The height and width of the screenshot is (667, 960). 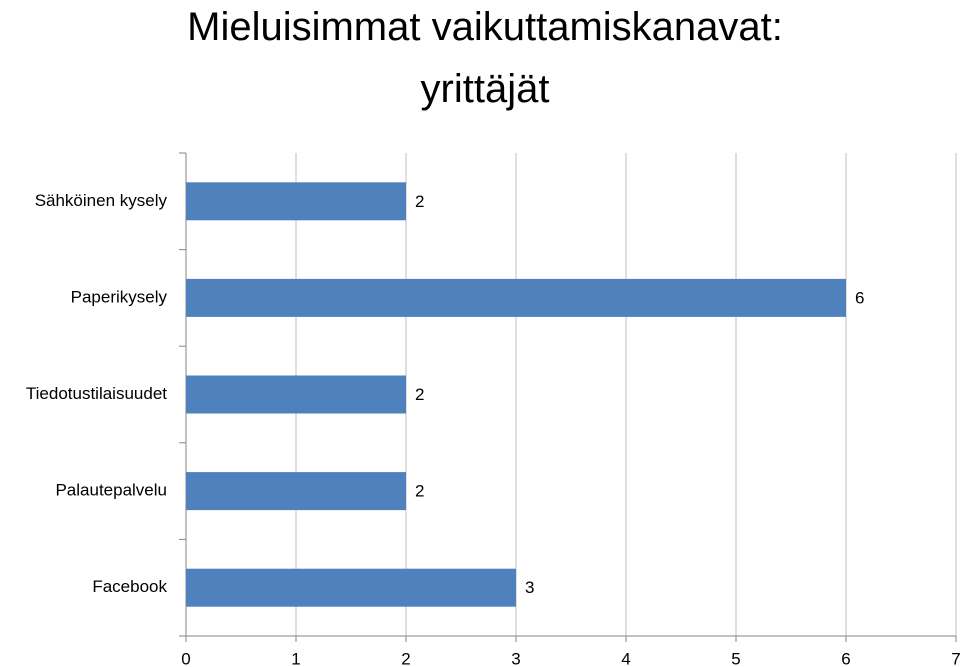 I want to click on x-tick-label: 4, so click(x=625, y=658).